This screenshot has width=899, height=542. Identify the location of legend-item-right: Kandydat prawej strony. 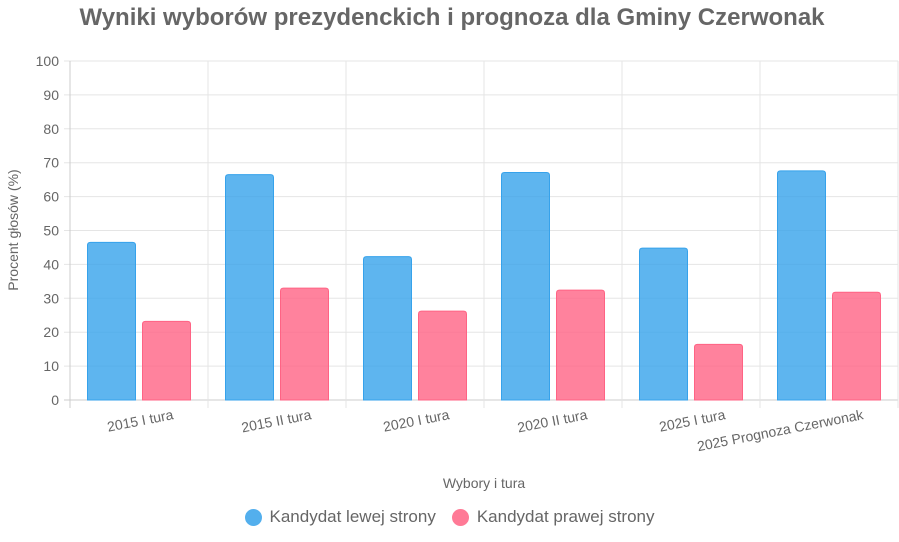
(553, 517).